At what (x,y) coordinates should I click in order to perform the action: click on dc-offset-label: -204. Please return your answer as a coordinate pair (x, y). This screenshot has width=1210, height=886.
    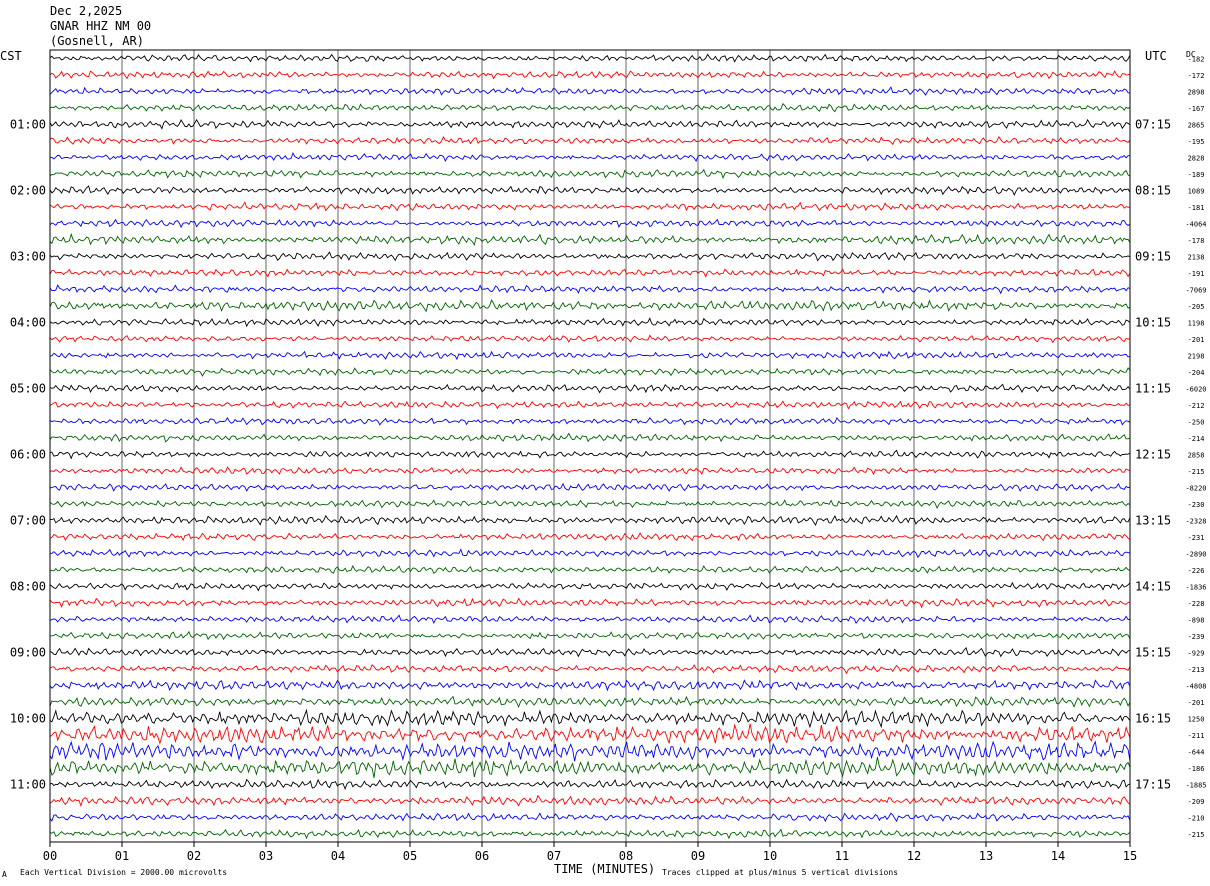
    Looking at the image, I should click on (1196, 373).